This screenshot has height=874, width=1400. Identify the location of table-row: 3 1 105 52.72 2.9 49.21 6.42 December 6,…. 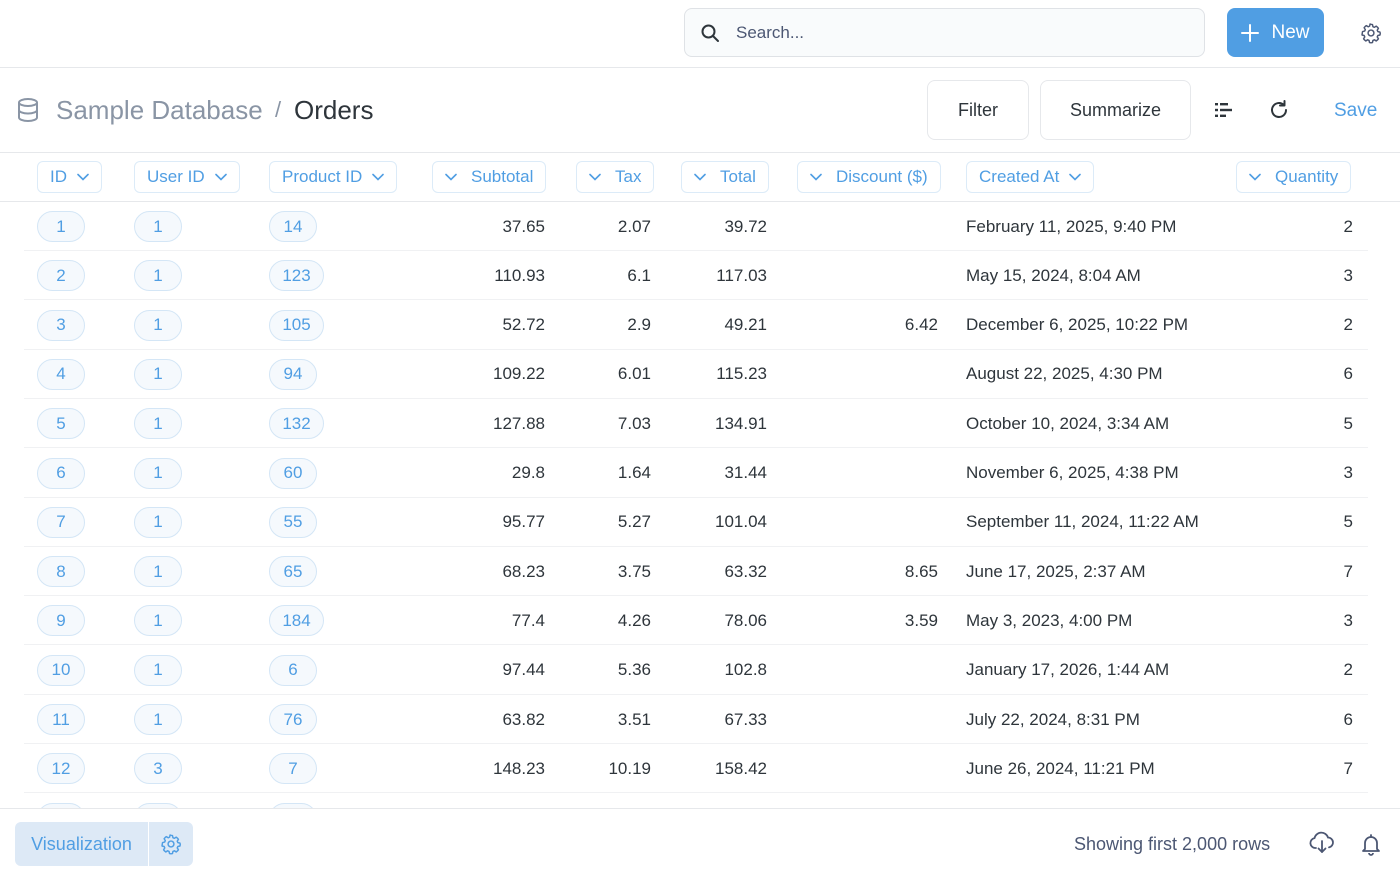
(696, 325).